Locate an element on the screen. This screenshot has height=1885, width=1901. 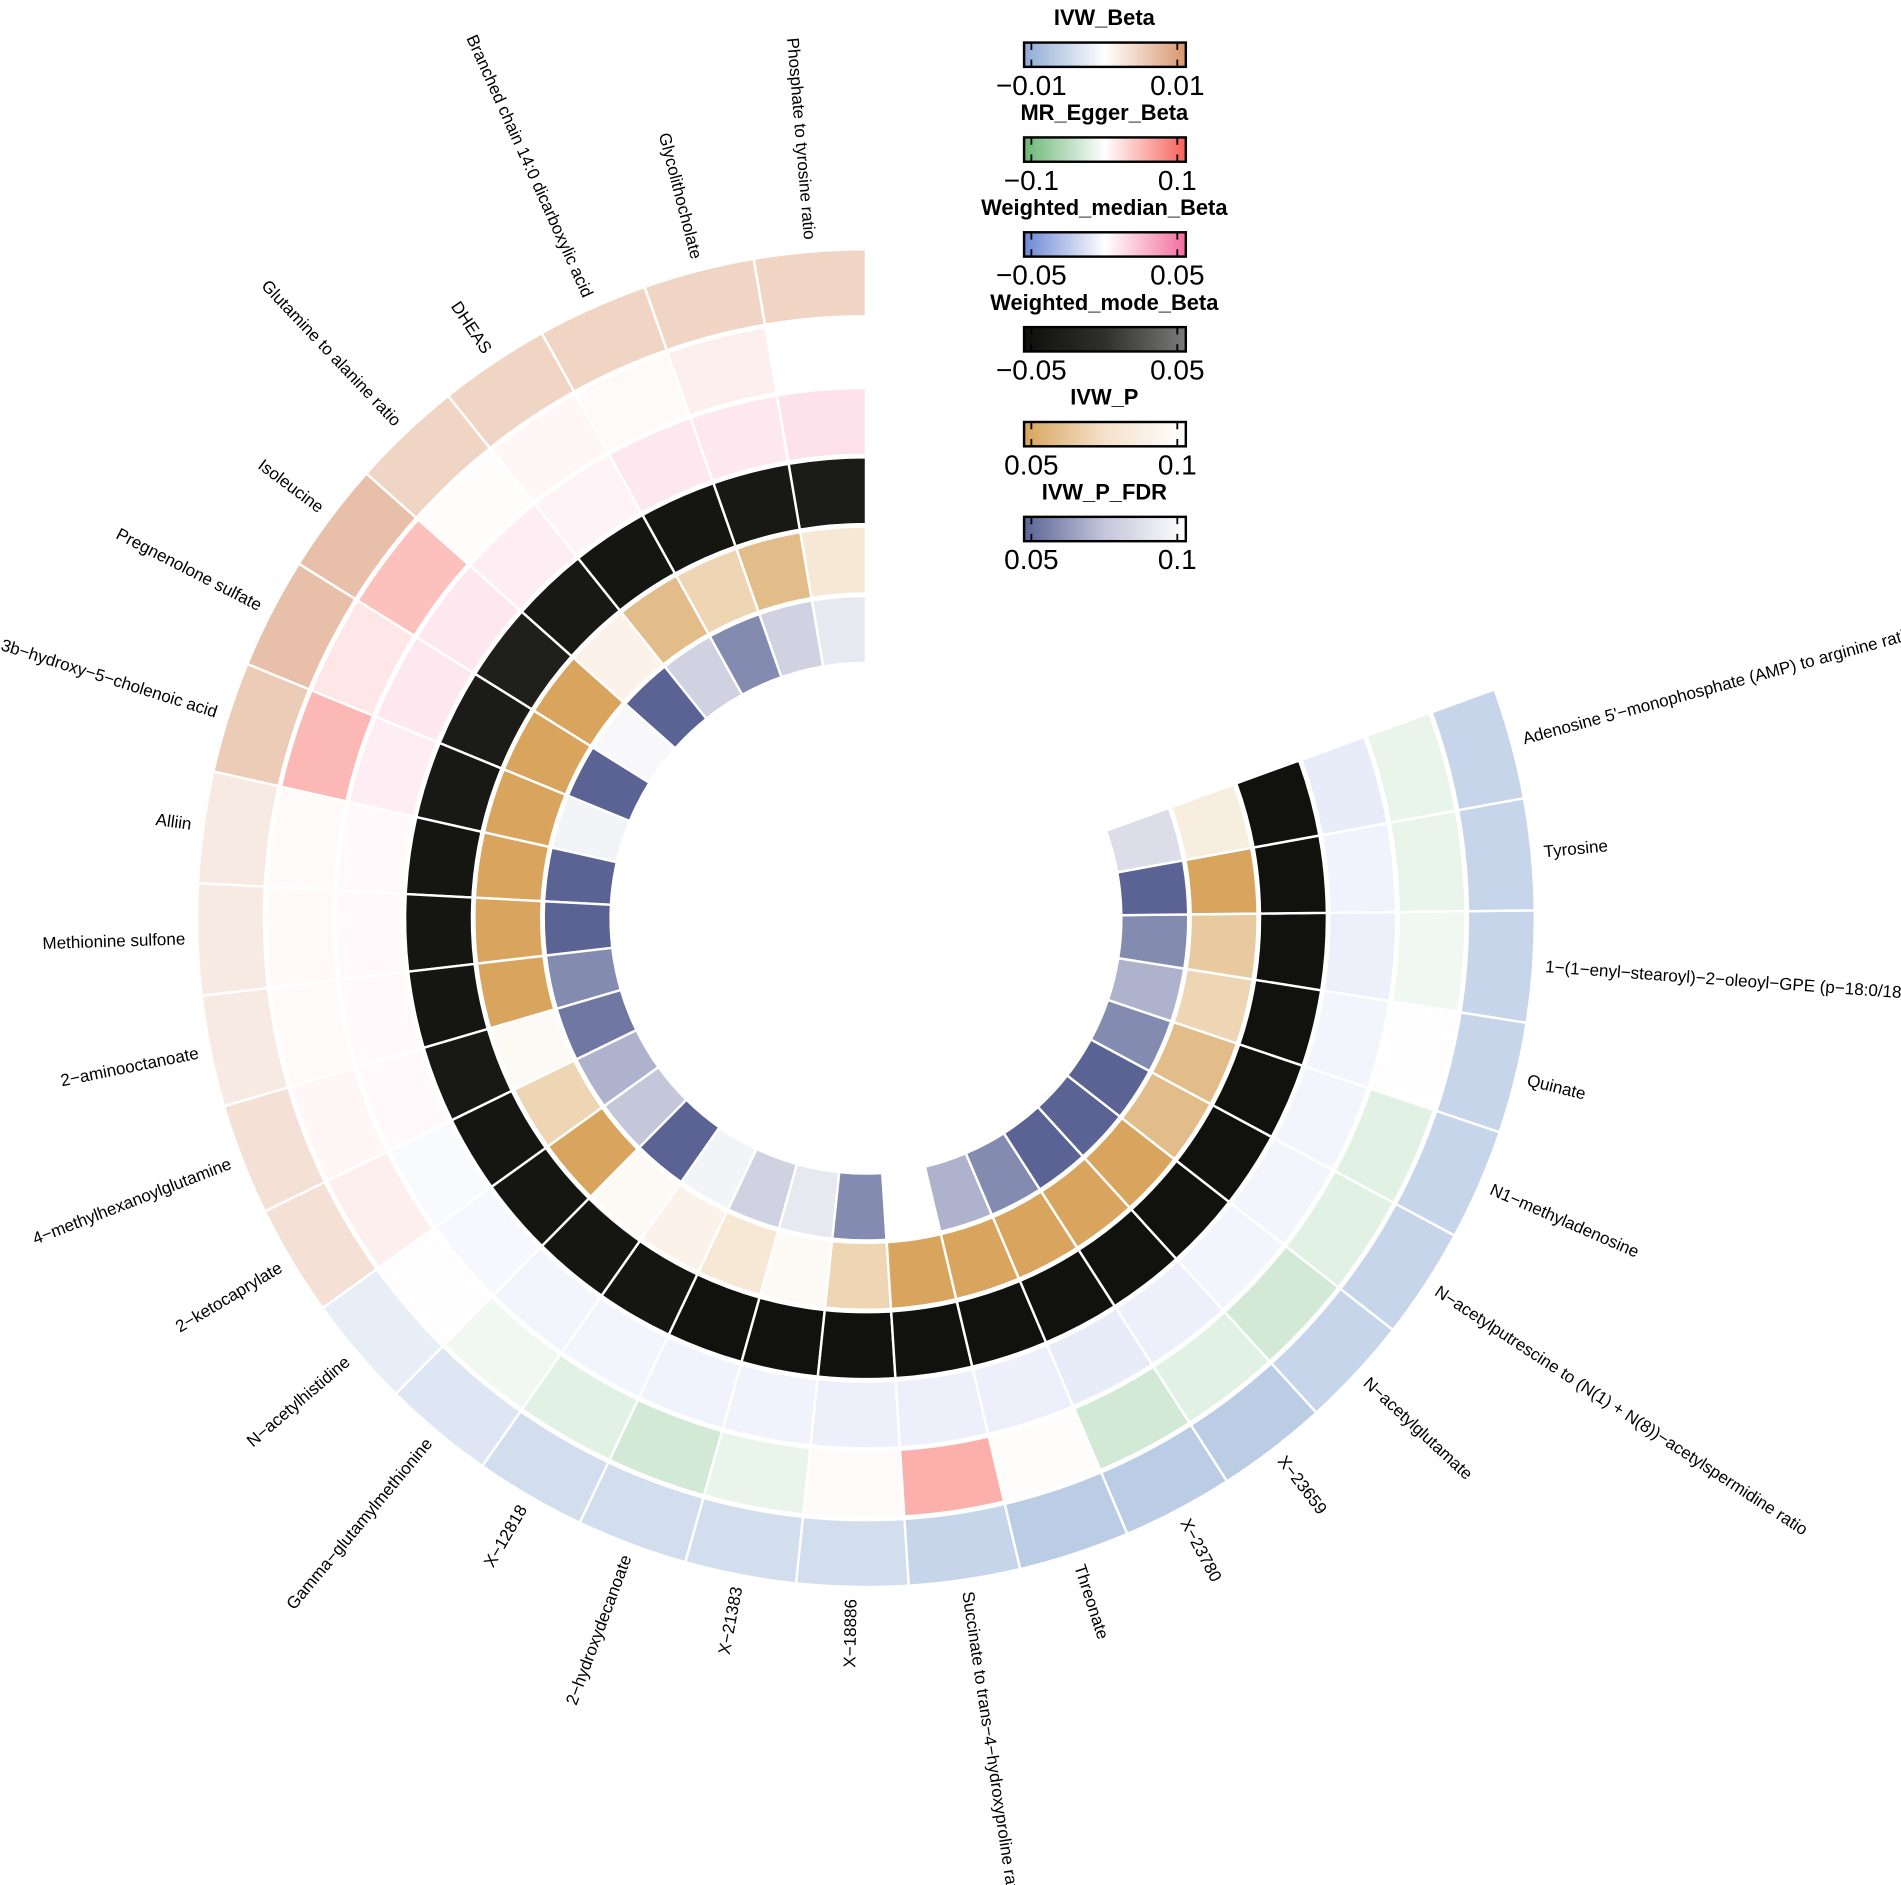
category-label: Methionine sulfone is located at coordinates (113, 941).